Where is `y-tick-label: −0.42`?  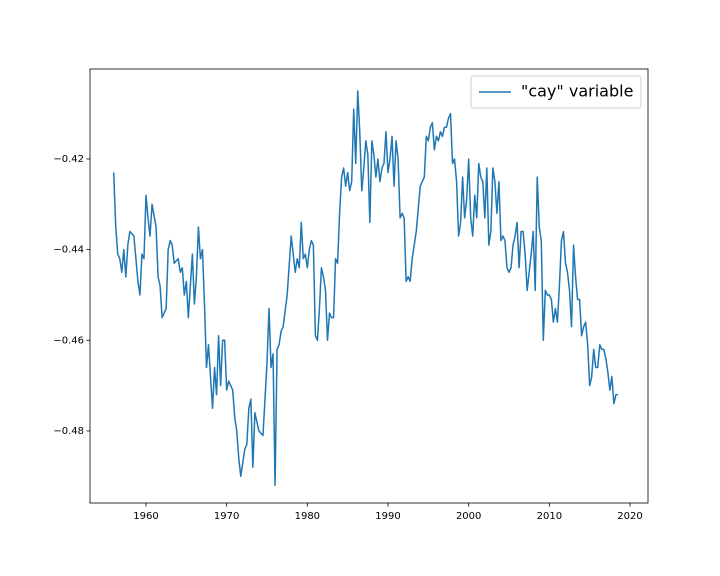 y-tick-label: −0.42 is located at coordinates (68, 159).